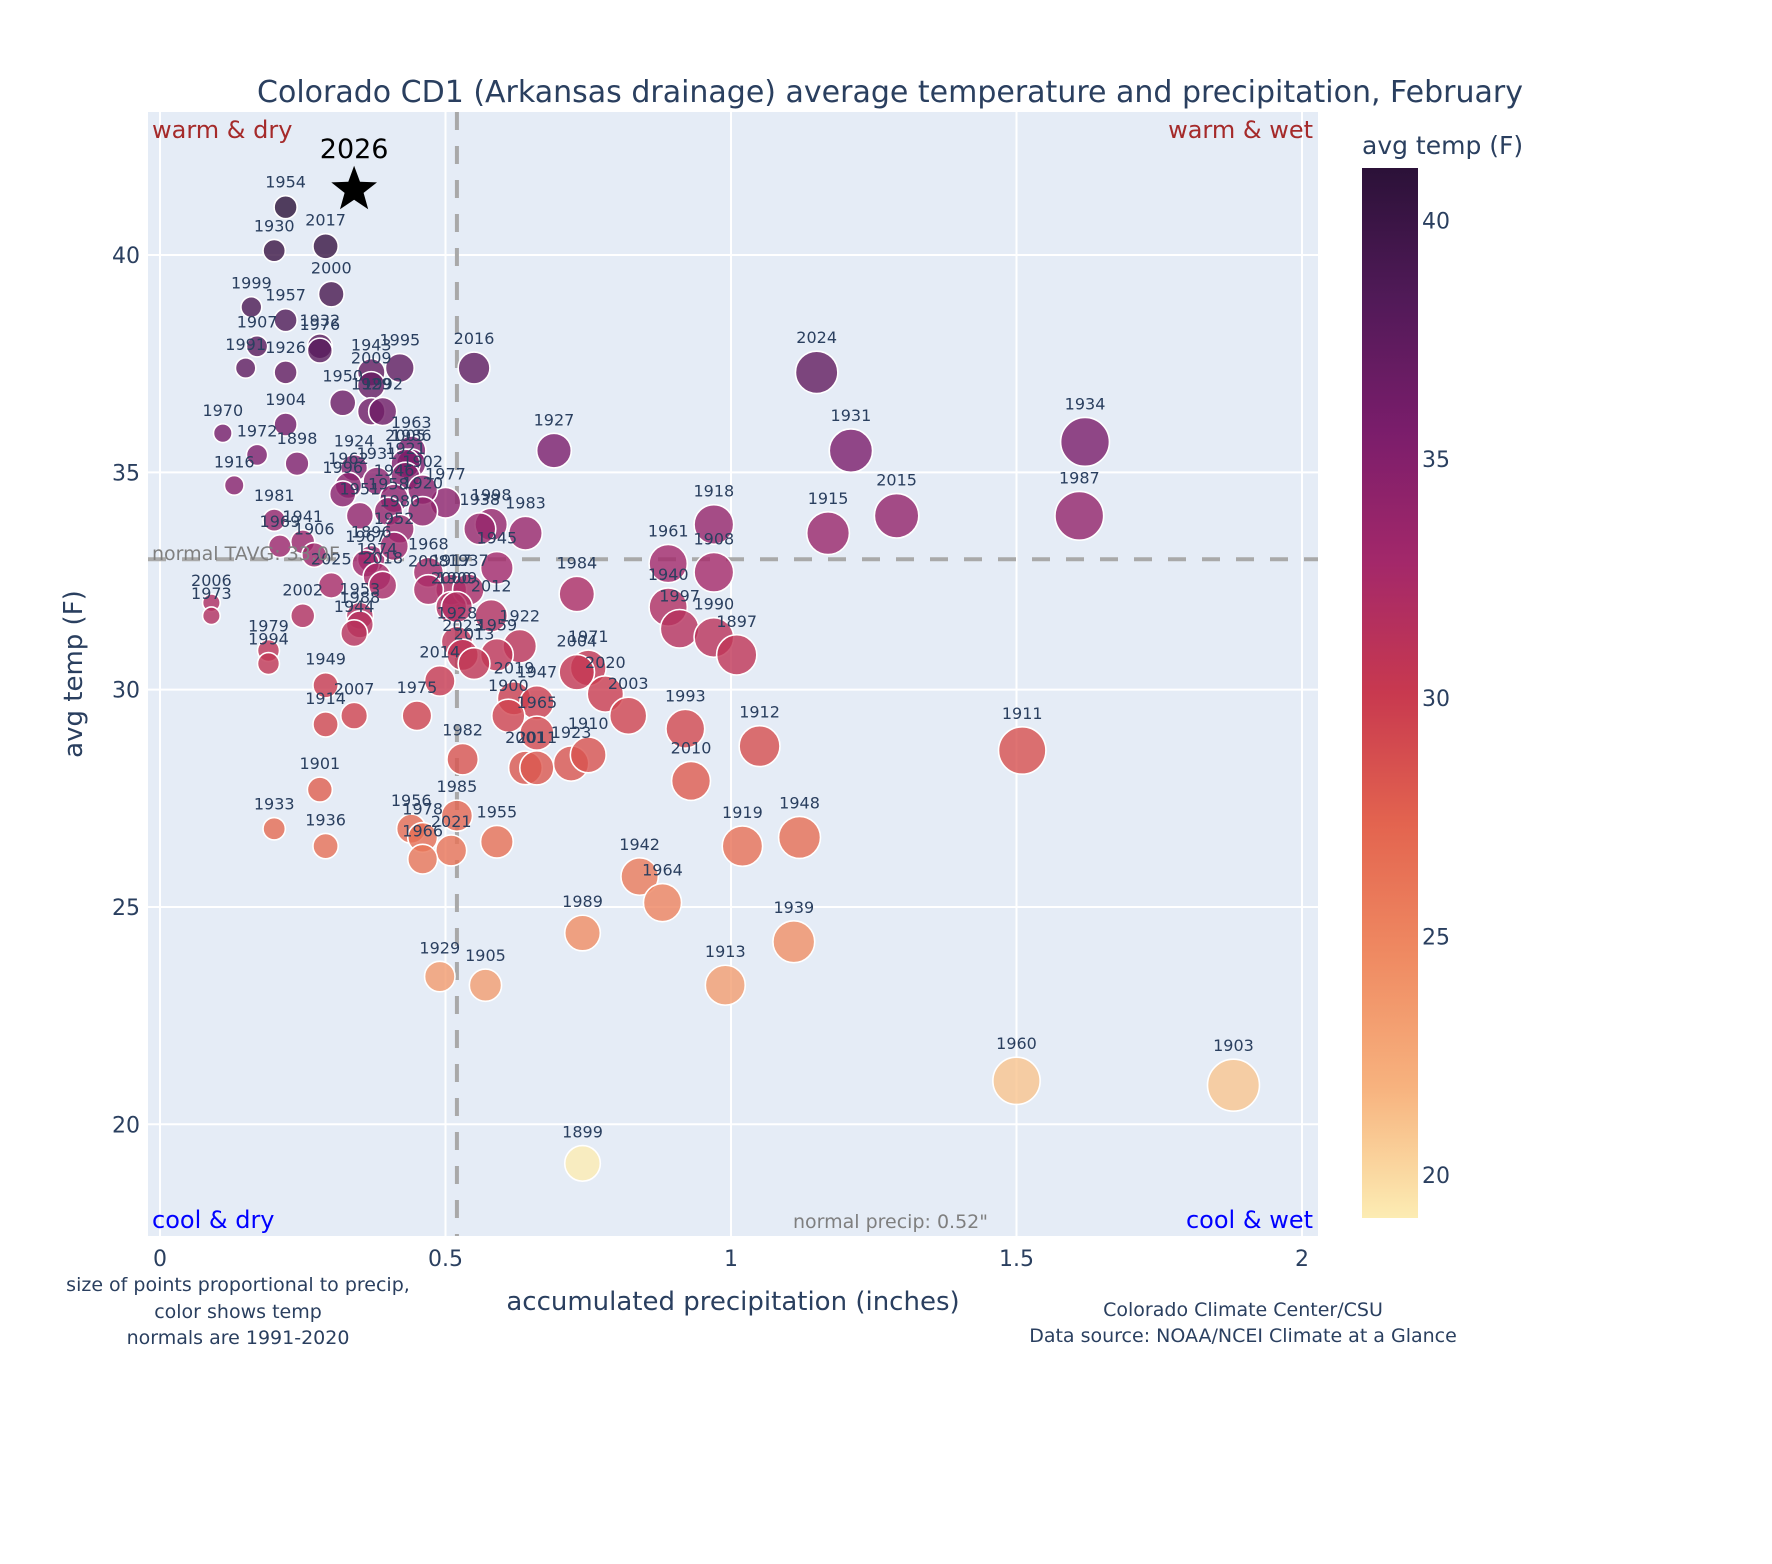 The width and height of the screenshot is (1772, 1564). Describe the element at coordinates (394, 470) in the screenshot. I see `data-point-label: 1946` at that location.